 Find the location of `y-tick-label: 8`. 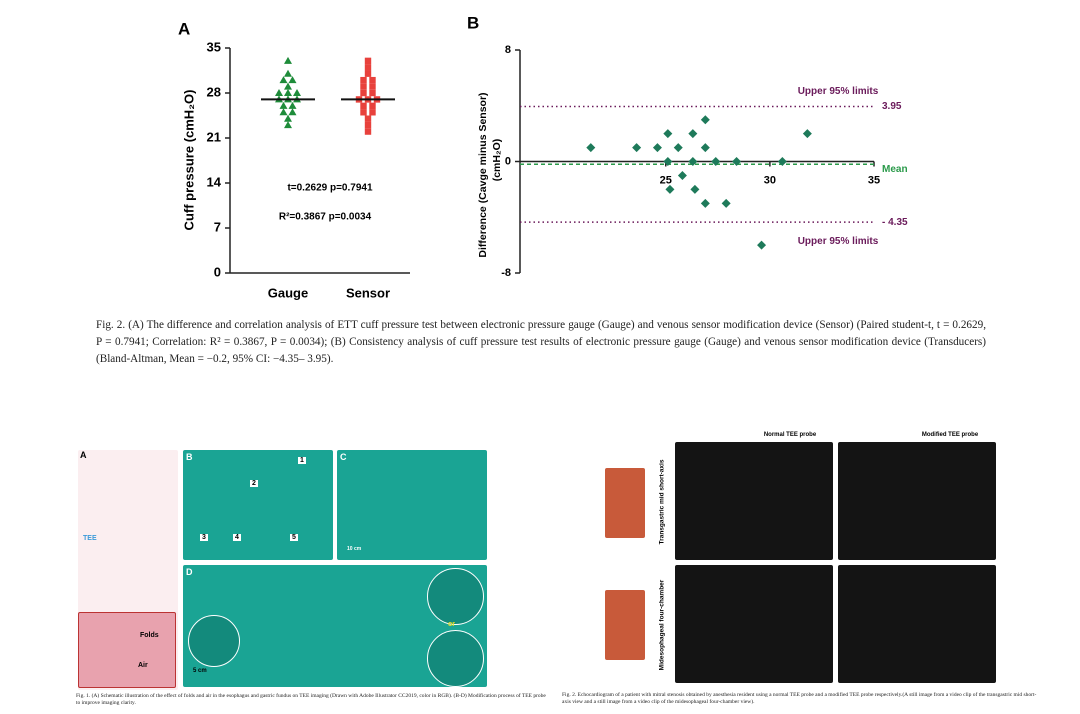

y-tick-label: 8 is located at coordinates (508, 50).